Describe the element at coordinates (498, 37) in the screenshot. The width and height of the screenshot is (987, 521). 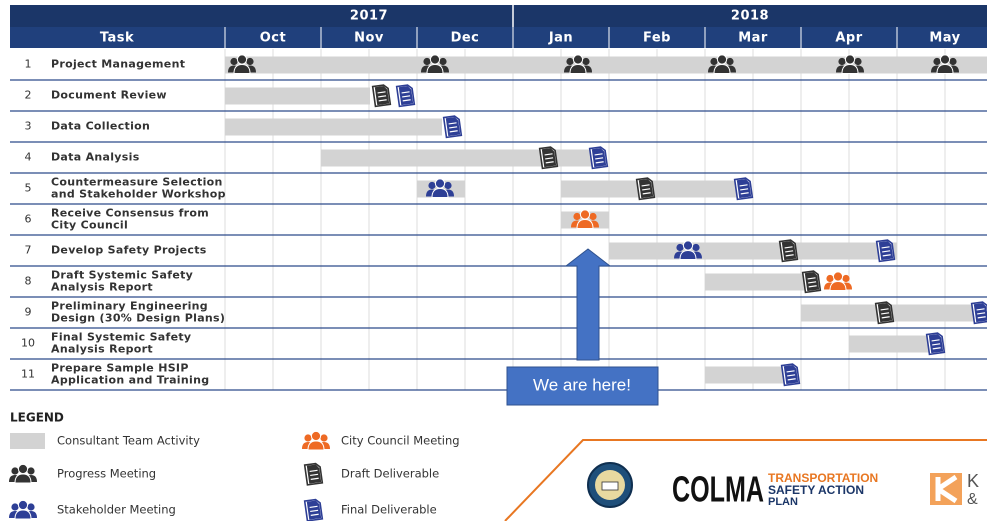
I see `month-row` at that location.